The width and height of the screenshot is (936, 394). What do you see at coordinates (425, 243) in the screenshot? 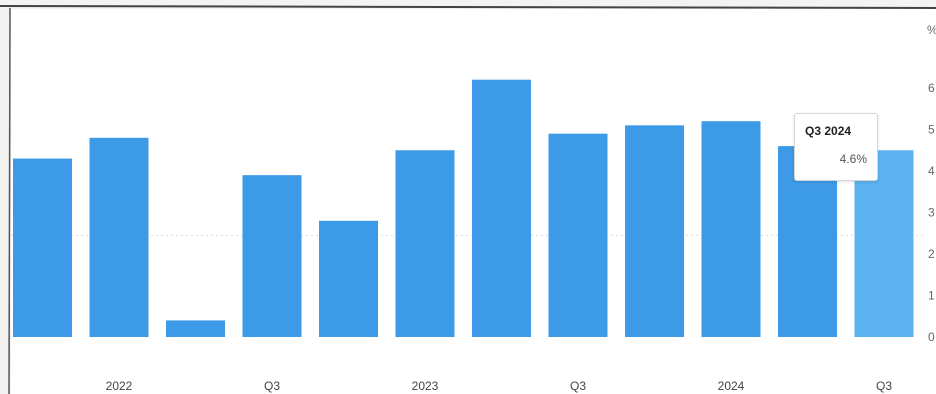
I see `bar-q2-2023` at bounding box center [425, 243].